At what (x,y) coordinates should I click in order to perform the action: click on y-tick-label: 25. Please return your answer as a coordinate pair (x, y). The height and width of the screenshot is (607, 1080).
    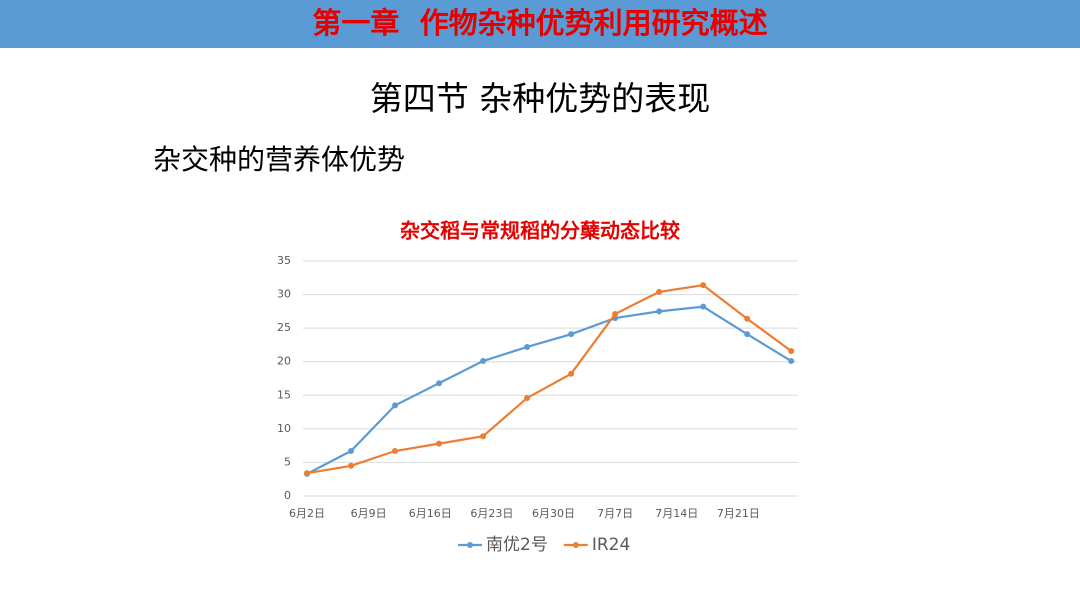
    Looking at the image, I should click on (284, 327).